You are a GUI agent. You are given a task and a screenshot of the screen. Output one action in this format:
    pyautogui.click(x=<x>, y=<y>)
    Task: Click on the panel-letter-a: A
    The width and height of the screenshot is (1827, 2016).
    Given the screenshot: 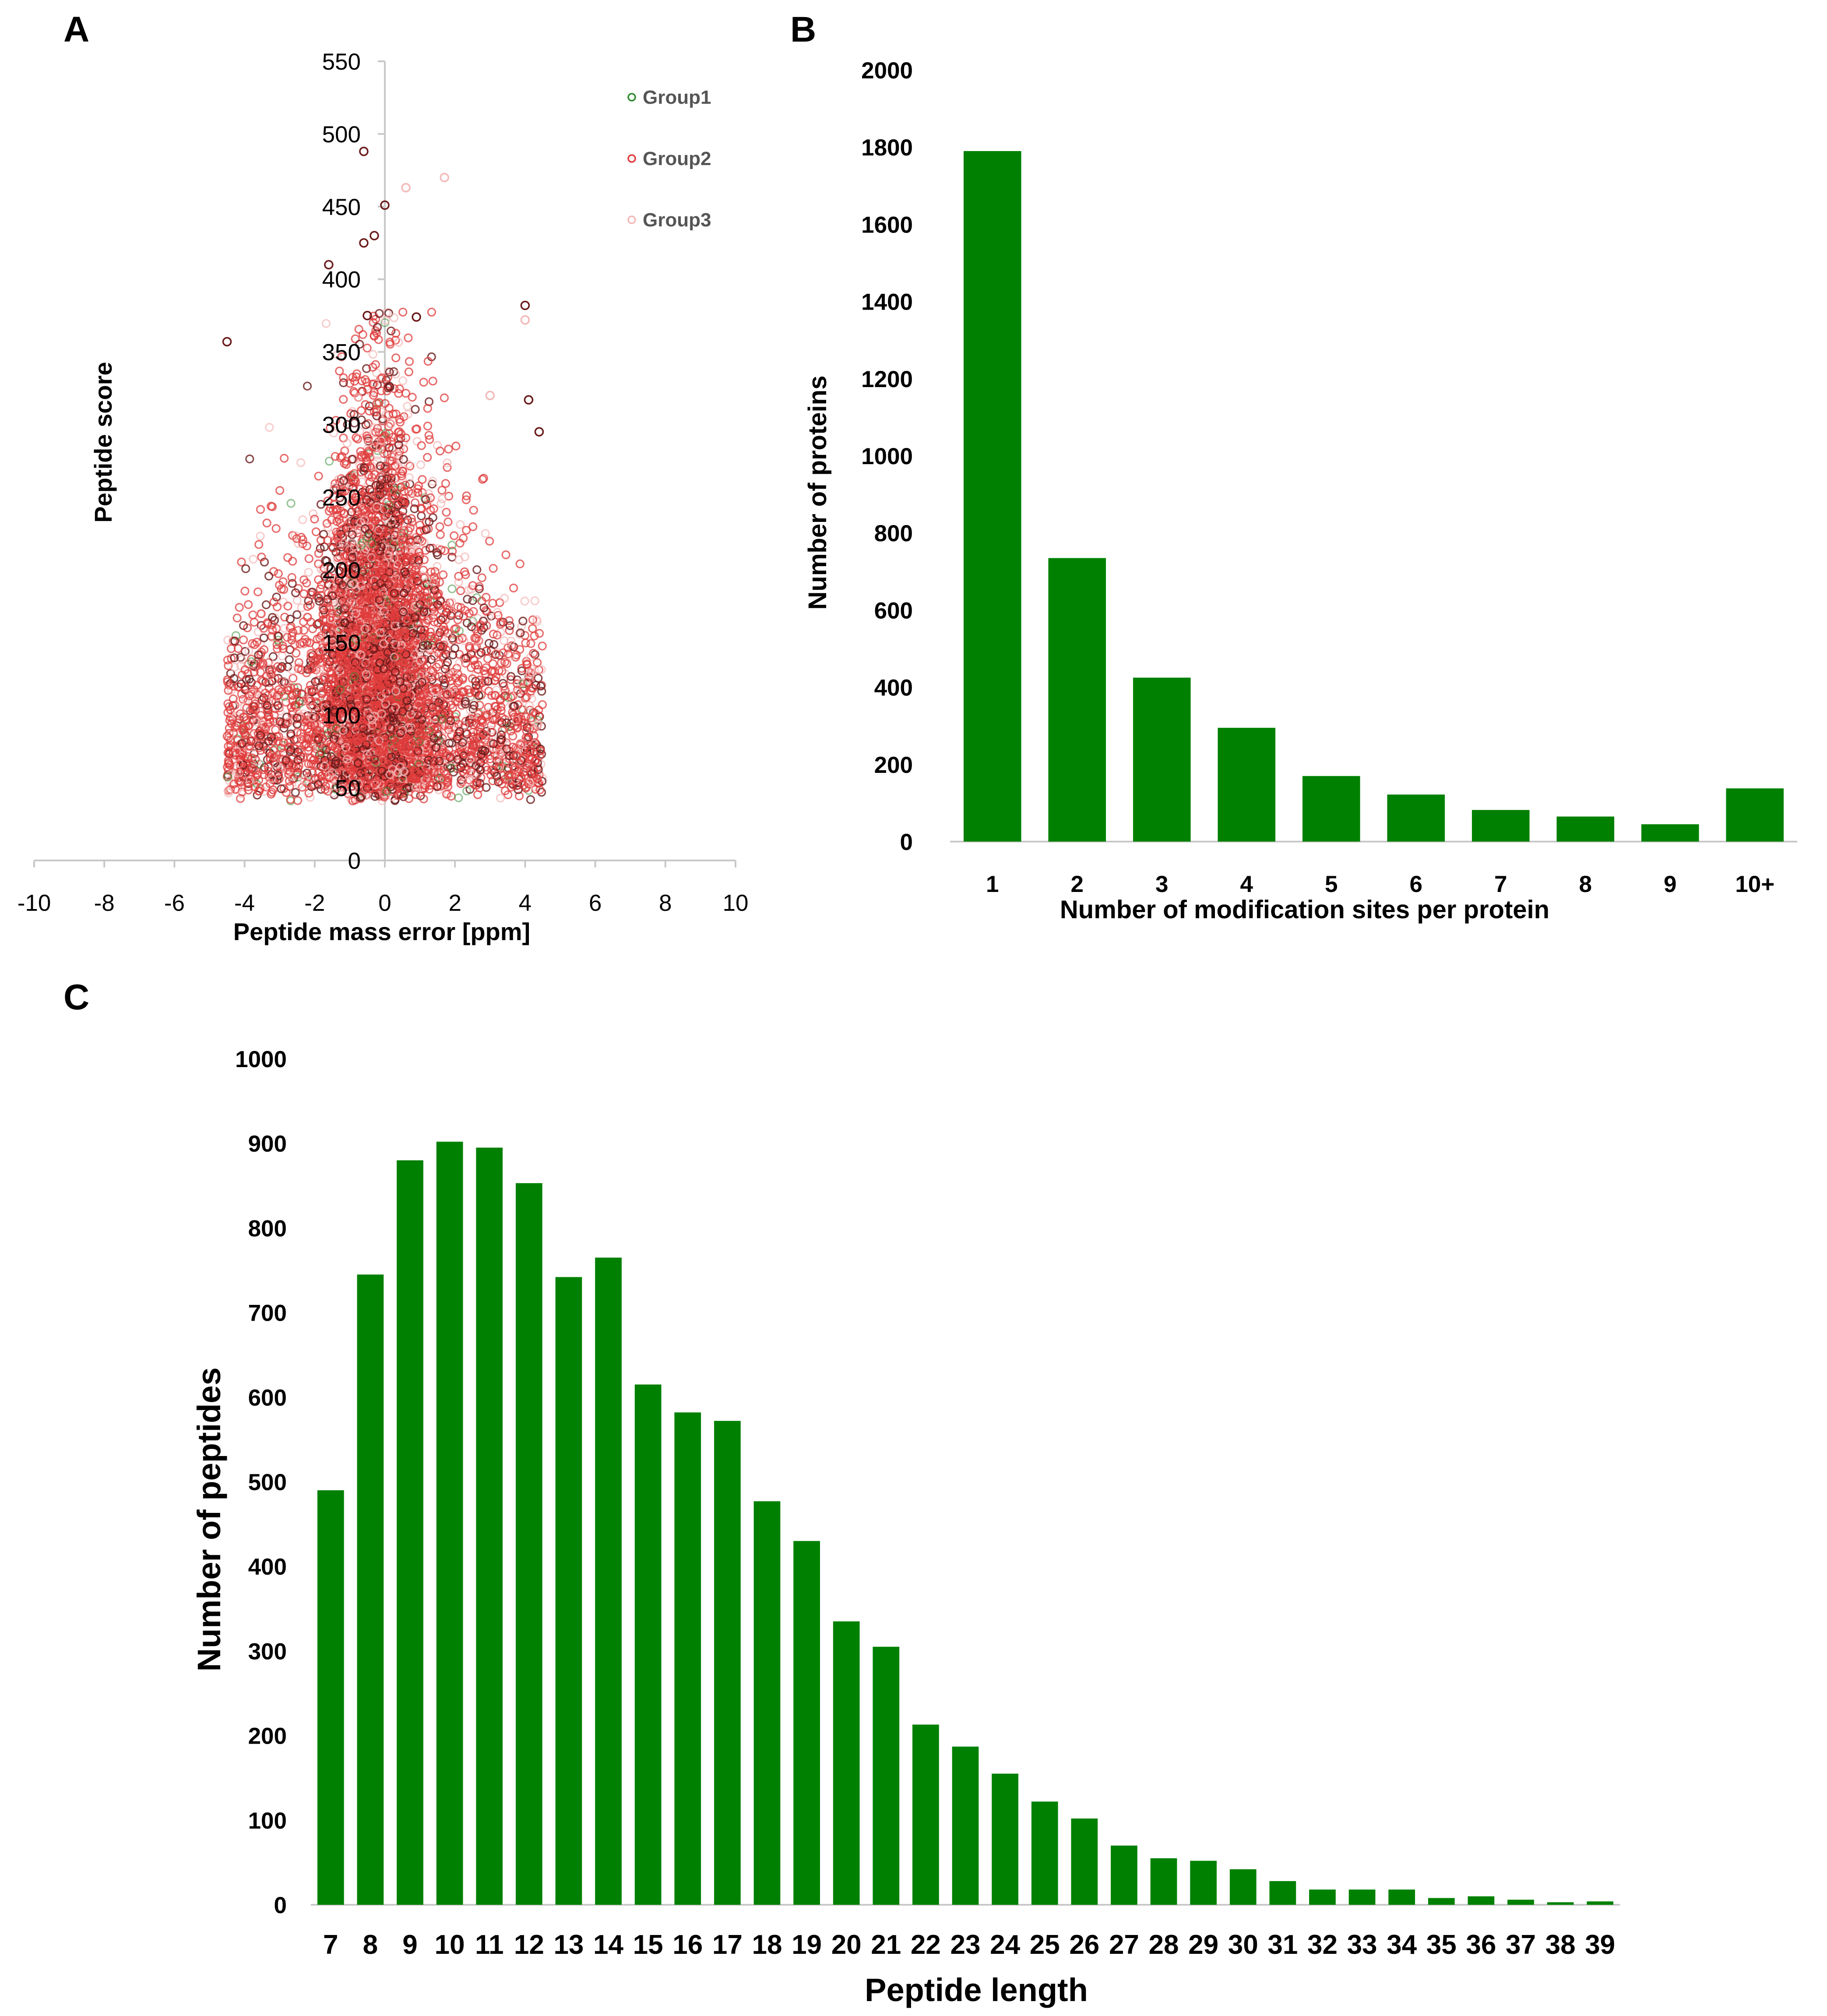 What is the action you would take?
    pyautogui.click(x=76, y=29)
    